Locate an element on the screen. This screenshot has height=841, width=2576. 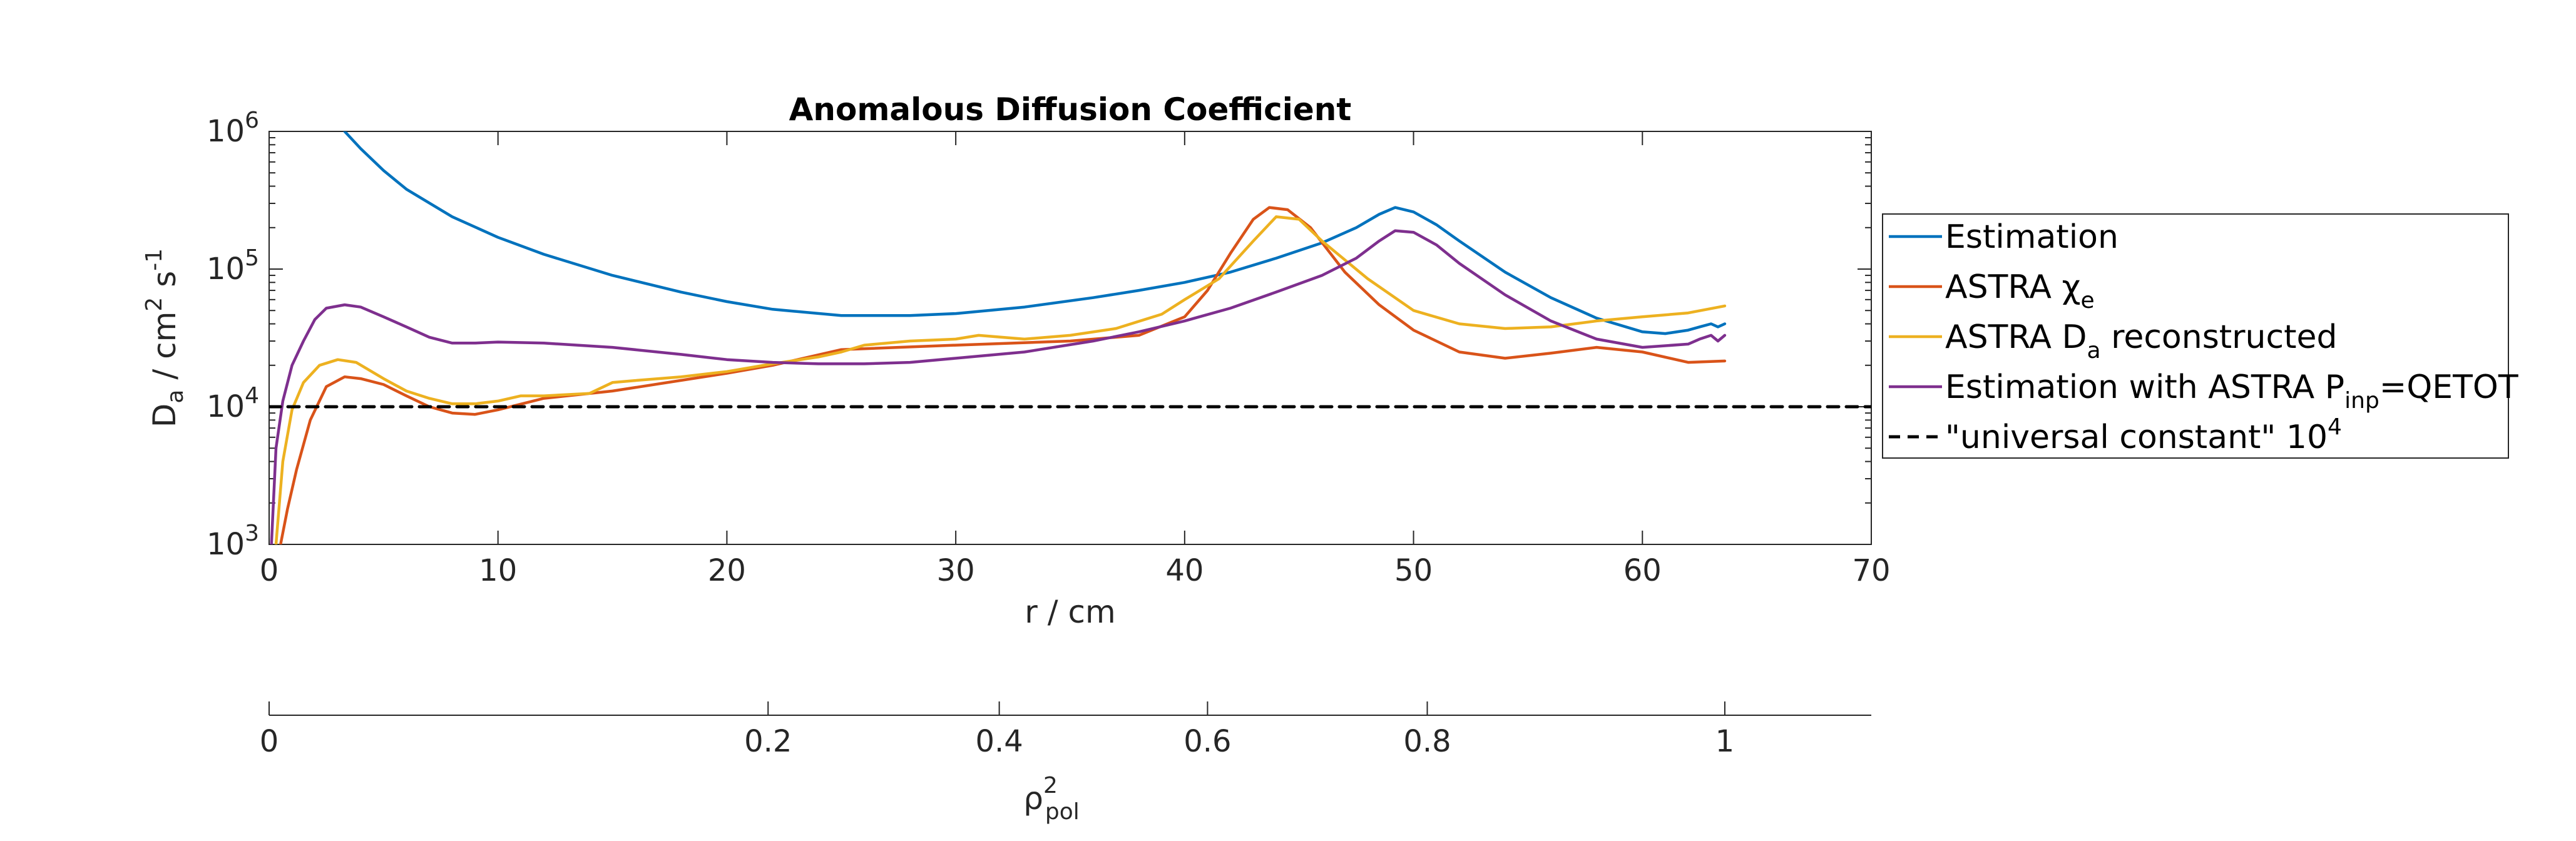
legend-entry: Estimation is located at coordinates (2032, 237).